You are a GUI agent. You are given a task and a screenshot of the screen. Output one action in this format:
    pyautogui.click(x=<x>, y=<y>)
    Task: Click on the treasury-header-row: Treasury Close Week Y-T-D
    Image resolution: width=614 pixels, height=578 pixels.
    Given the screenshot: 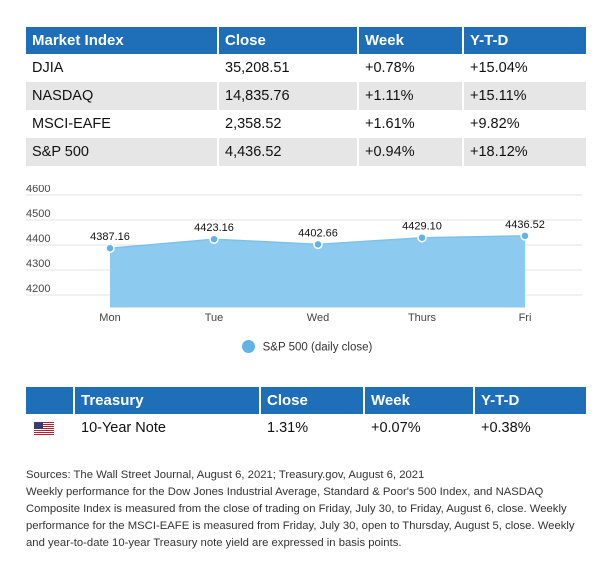 What is the action you would take?
    pyautogui.click(x=306, y=400)
    